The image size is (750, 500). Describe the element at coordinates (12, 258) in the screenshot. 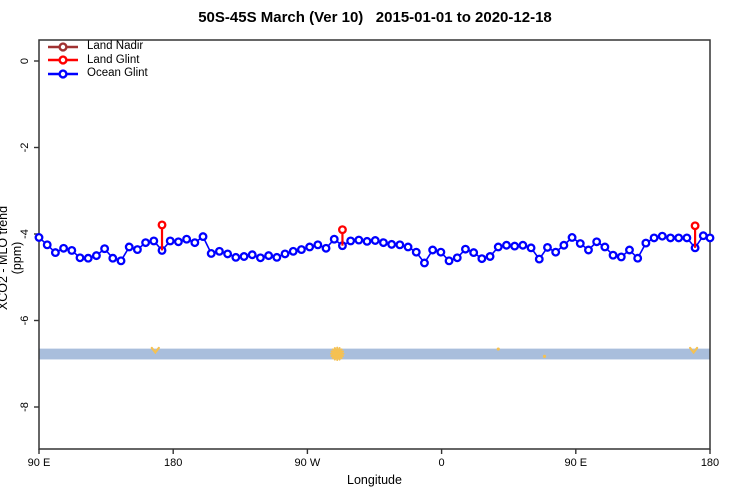

I see `y-axis-label: XCO2 - MLO trend (ppm)` at that location.